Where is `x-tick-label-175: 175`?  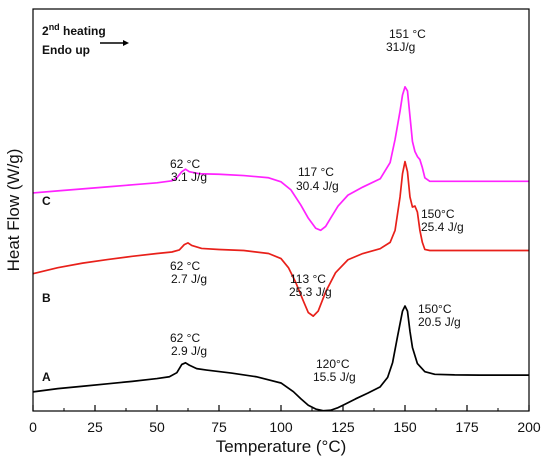 x-tick-label-175: 175 is located at coordinates (467, 427).